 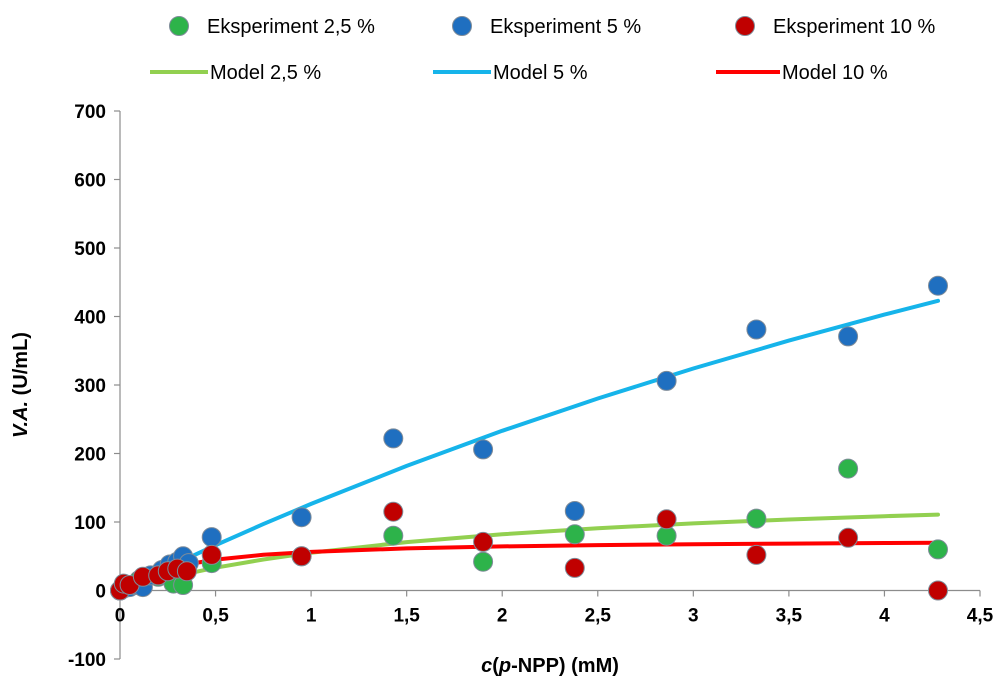 I want to click on legend-label: Eksperiment 2,5 %, so click(x=291, y=27).